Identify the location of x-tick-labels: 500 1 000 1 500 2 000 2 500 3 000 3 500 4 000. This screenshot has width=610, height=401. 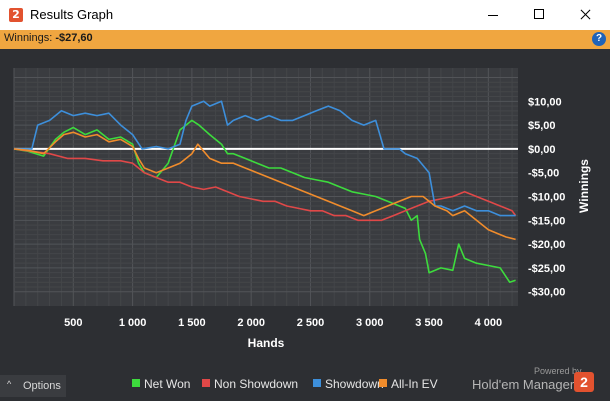
(283, 323).